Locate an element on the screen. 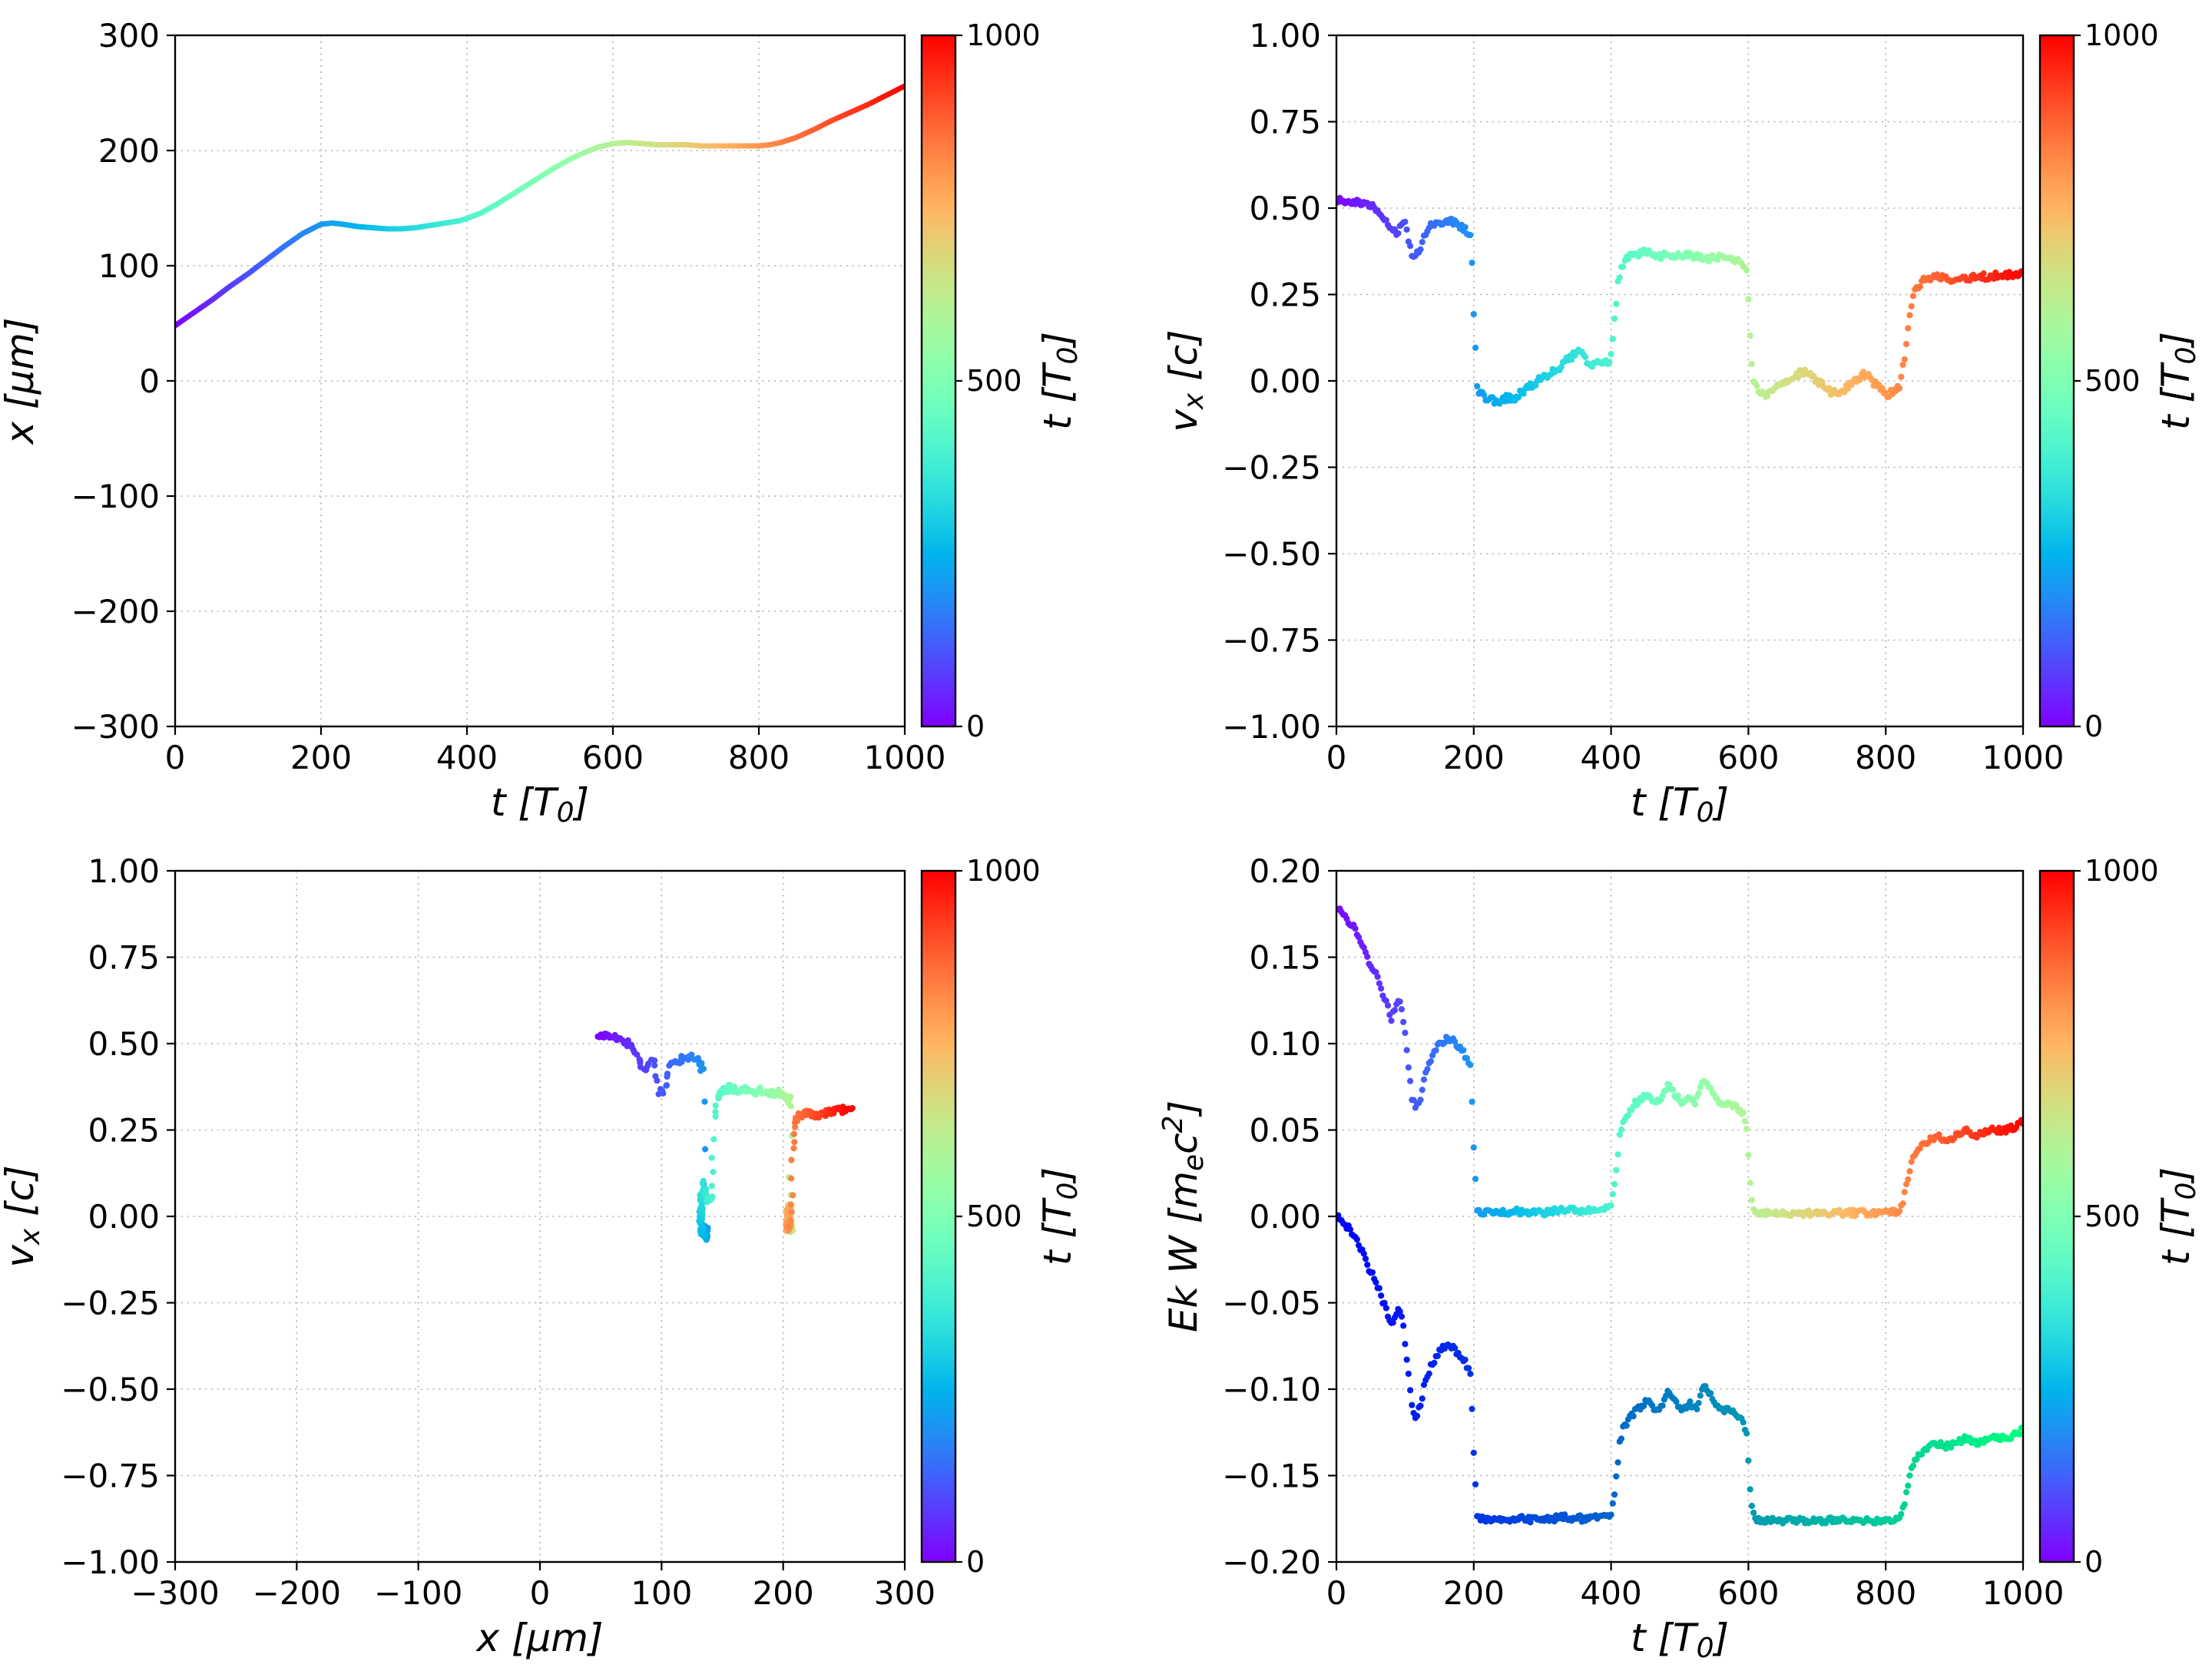  x-tick-label: 300 is located at coordinates (904, 1593).